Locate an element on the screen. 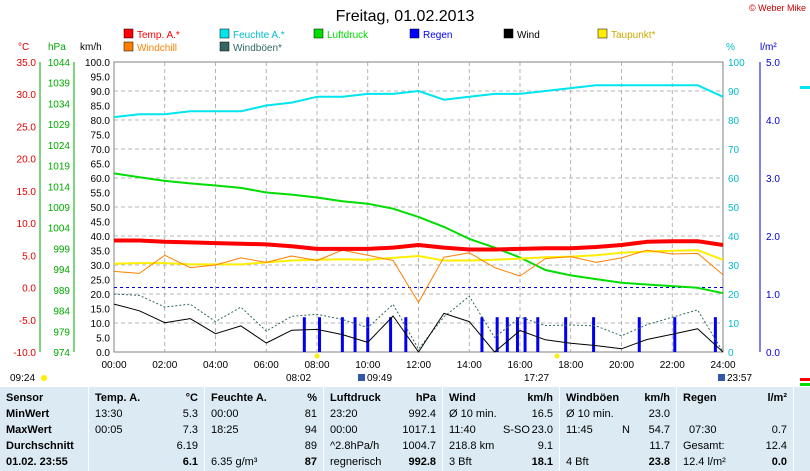 This screenshot has height=471, width=810. sunrise-icon is located at coordinates (361, 377).